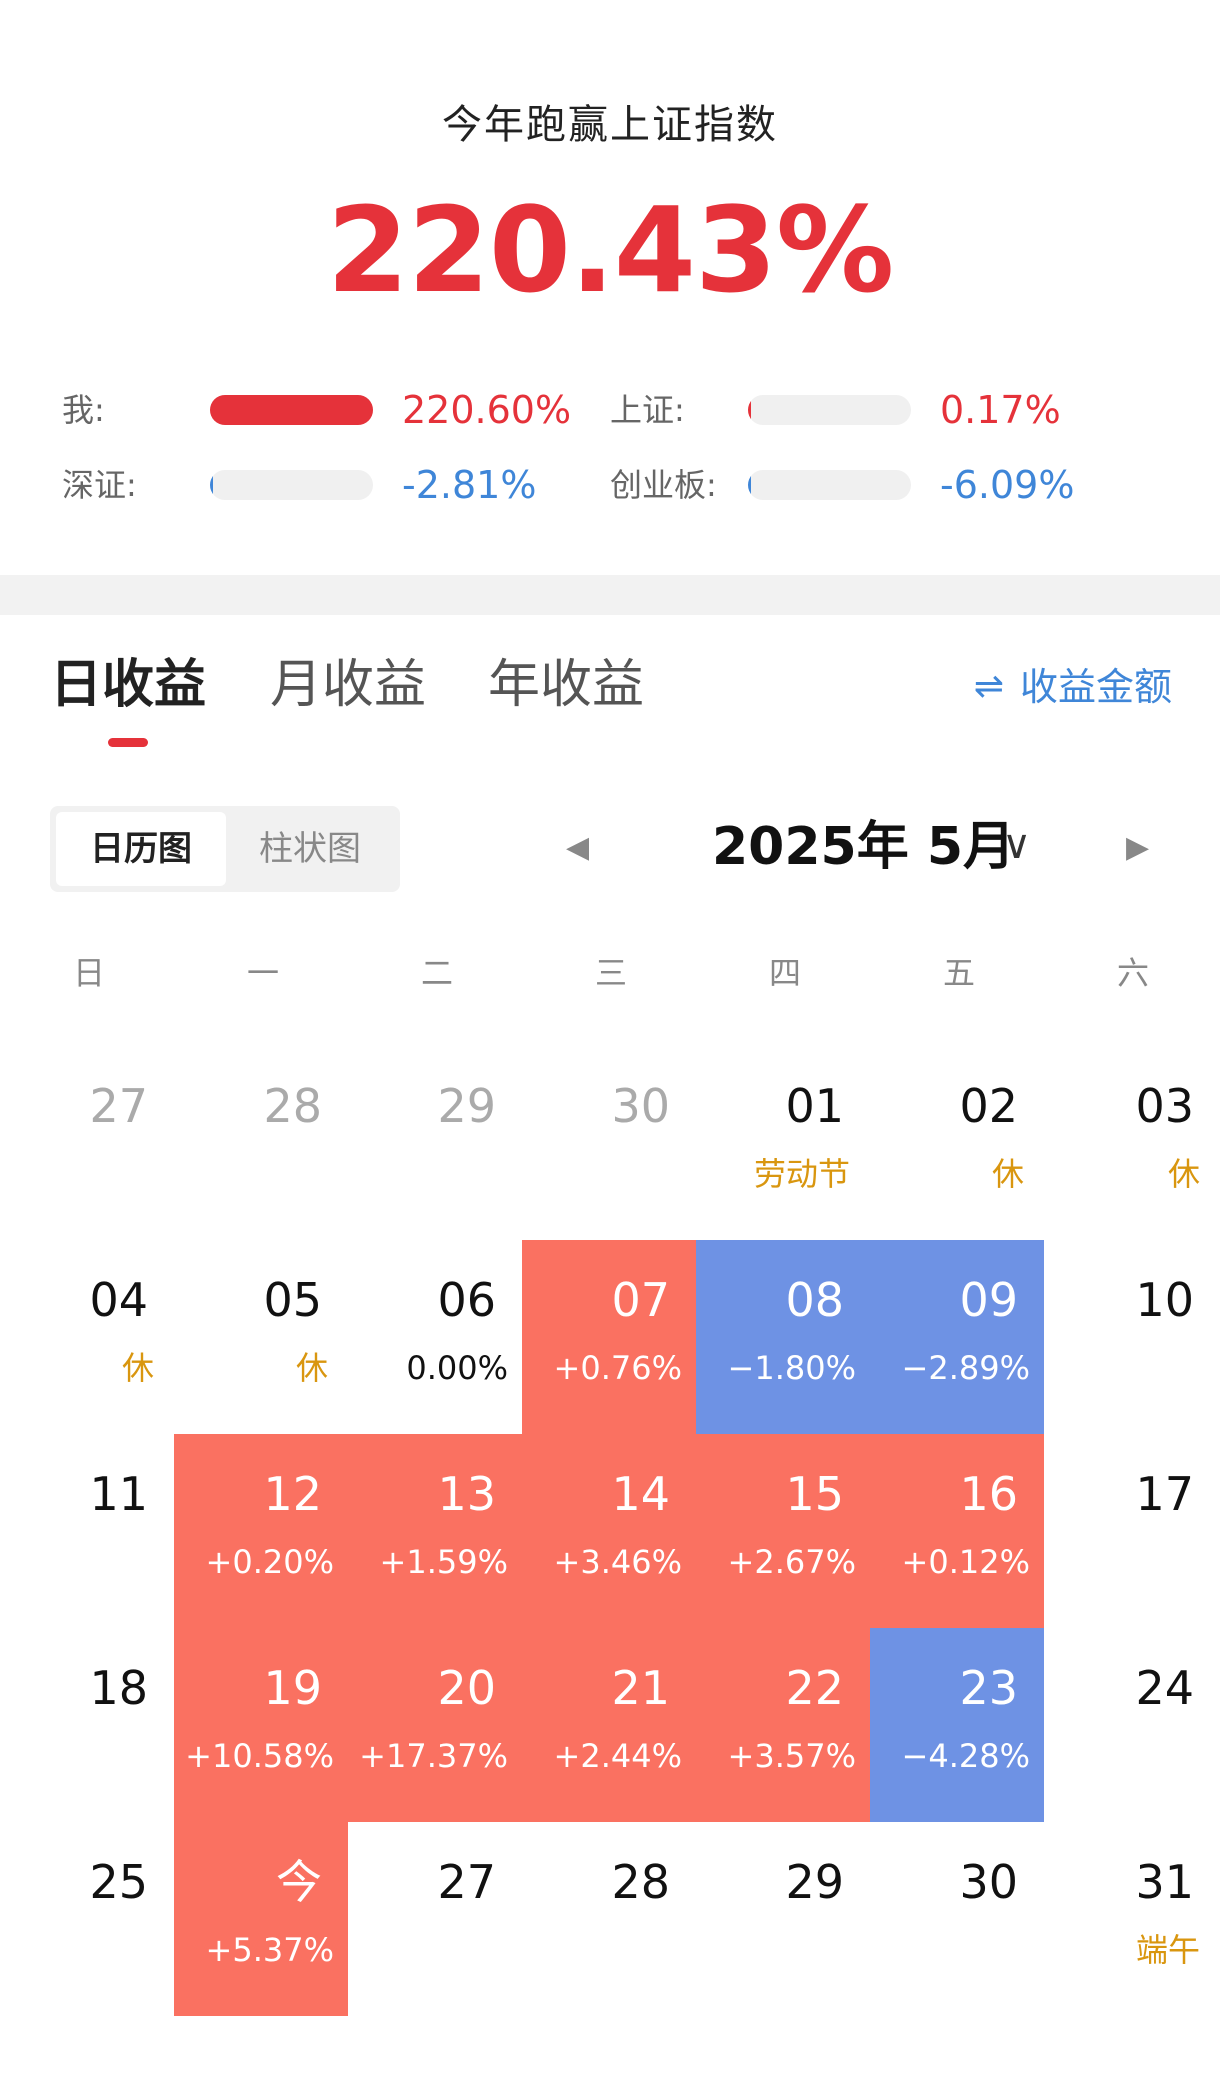 This screenshot has width=1220, height=2096. I want to click on next-month-icon: ▶, so click(1138, 847).